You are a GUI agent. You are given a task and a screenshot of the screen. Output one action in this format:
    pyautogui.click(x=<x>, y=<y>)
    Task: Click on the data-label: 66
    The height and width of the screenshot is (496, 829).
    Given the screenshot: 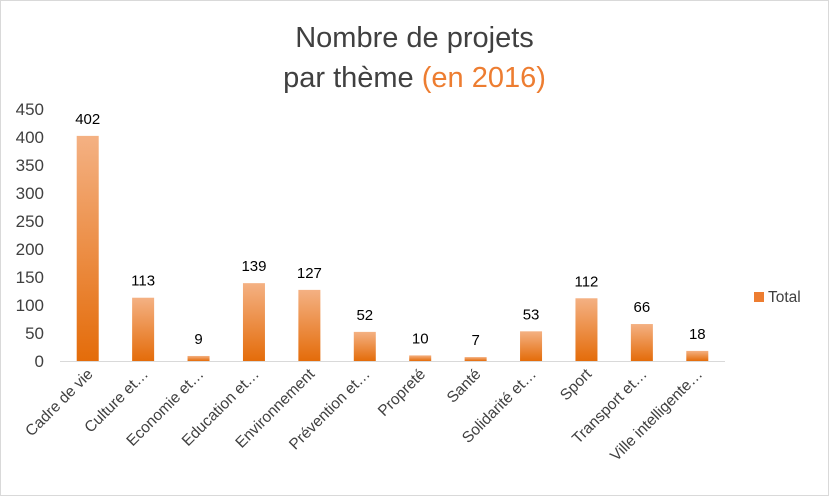 What is the action you would take?
    pyautogui.click(x=642, y=307)
    